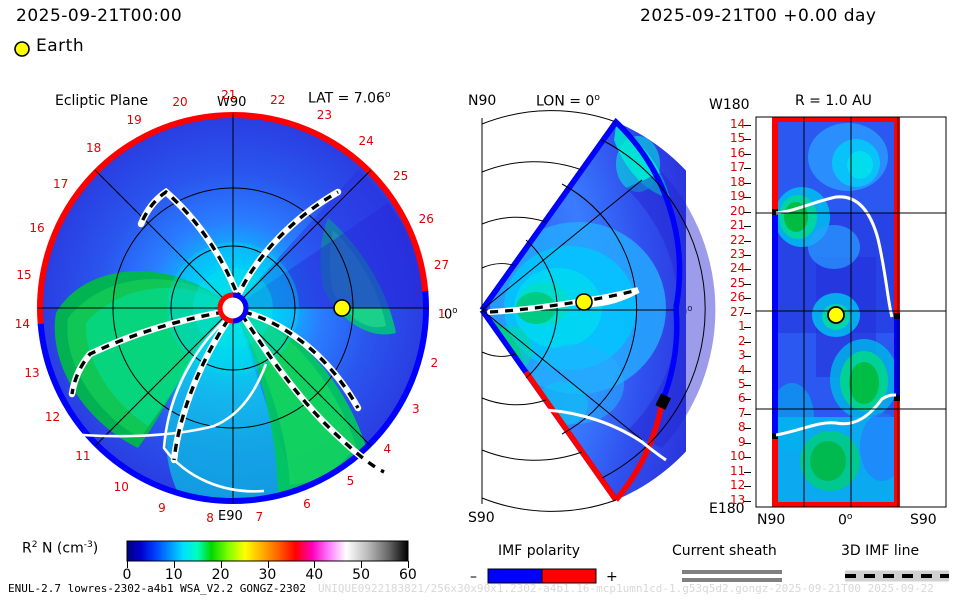 This screenshot has height=600, width=960. Describe the element at coordinates (32, 372) in the screenshot. I see `ecliptic-carrington-label: 13` at that location.